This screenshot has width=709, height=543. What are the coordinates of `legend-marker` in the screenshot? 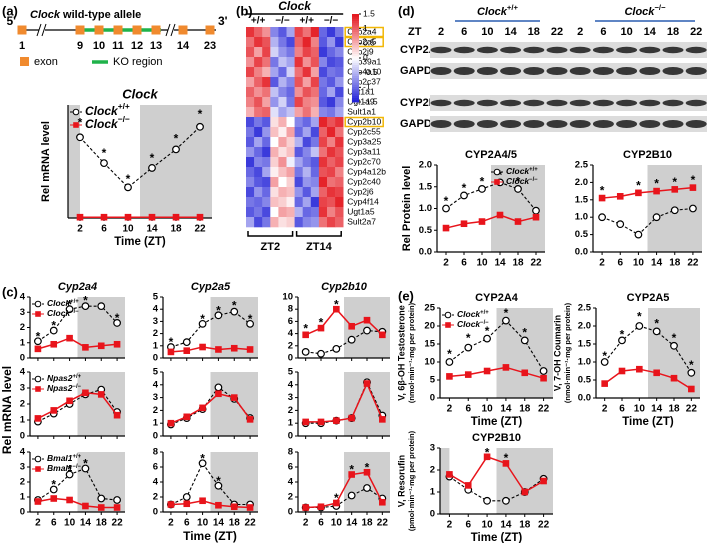 It's located at (38, 314).